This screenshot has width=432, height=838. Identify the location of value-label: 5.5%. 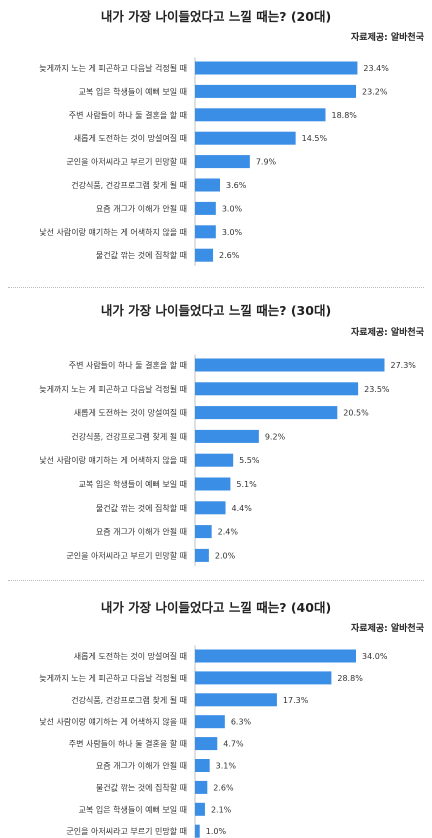
(249, 460).